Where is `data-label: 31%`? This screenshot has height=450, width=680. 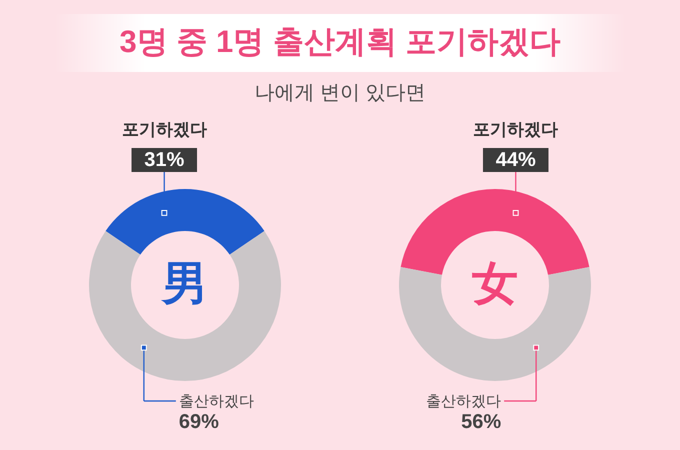 data-label: 31% is located at coordinates (164, 160).